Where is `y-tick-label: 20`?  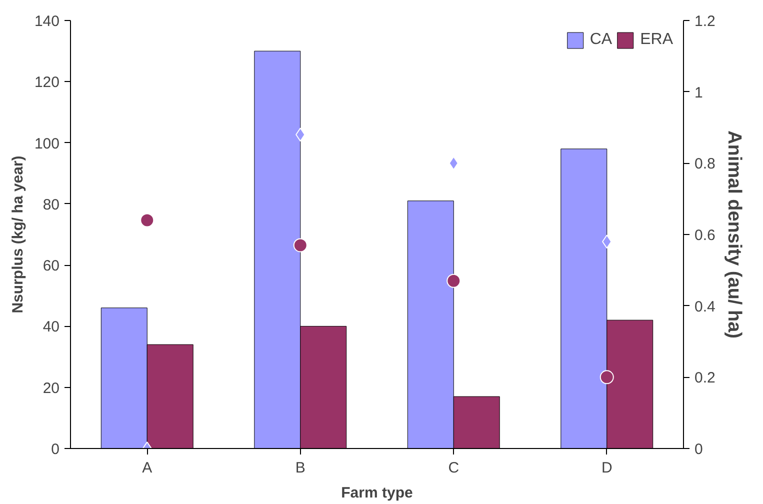 y-tick-label: 20 is located at coordinates (51, 388).